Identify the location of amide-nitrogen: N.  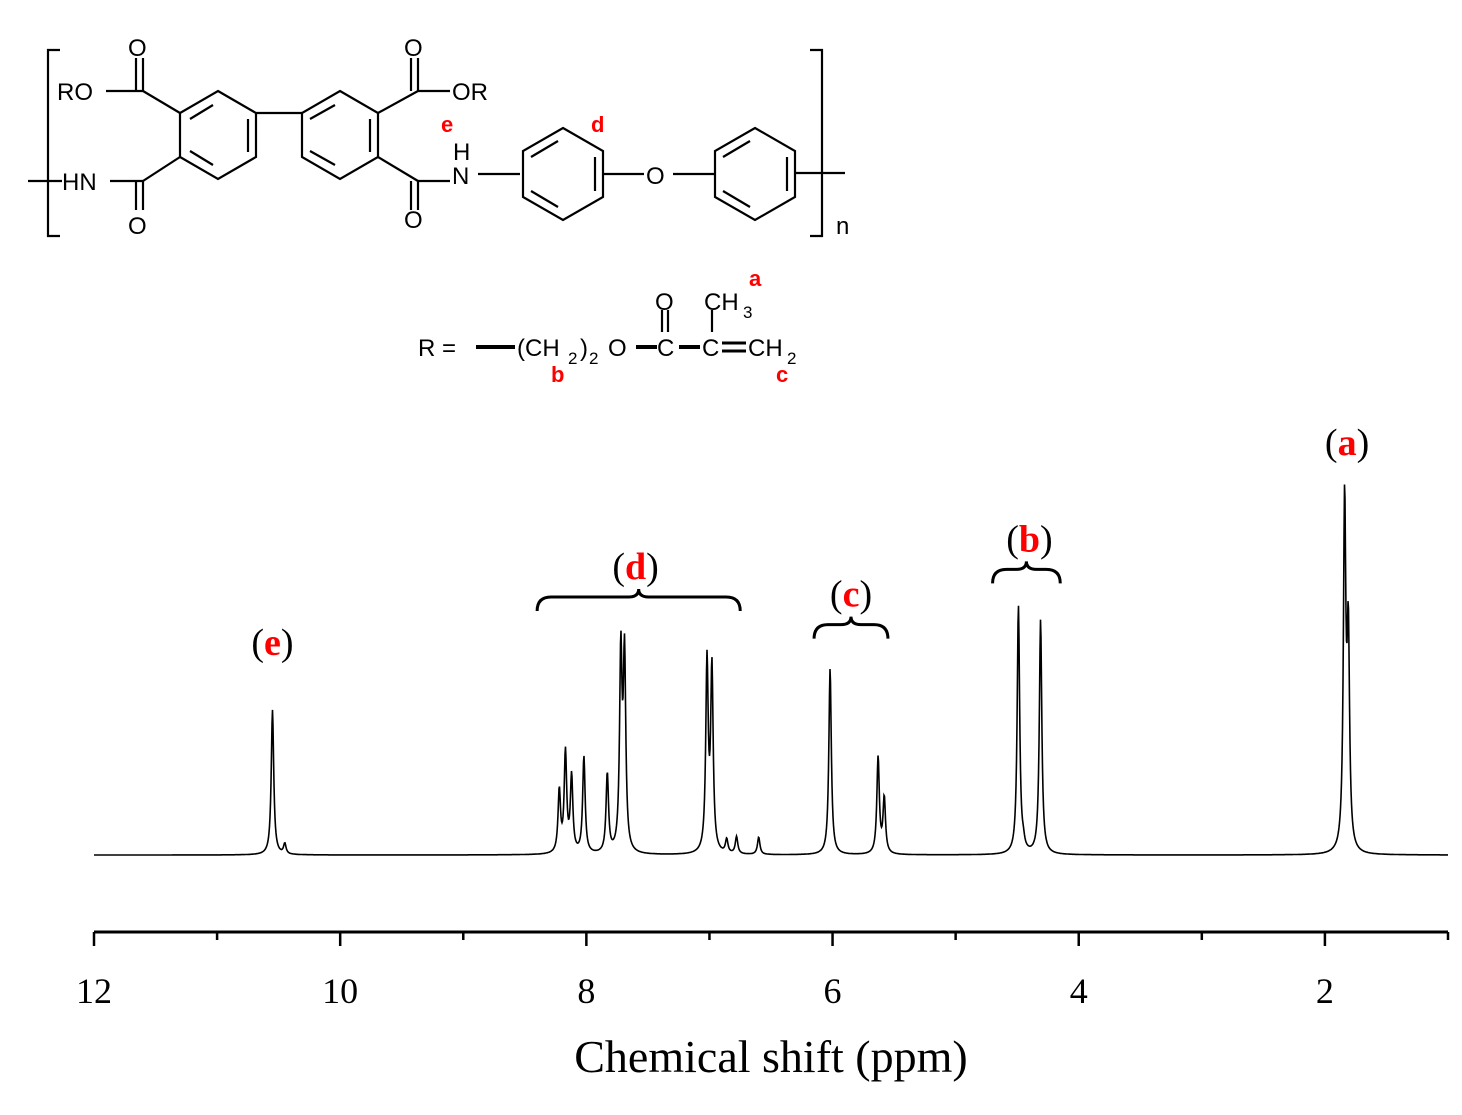
(460, 176).